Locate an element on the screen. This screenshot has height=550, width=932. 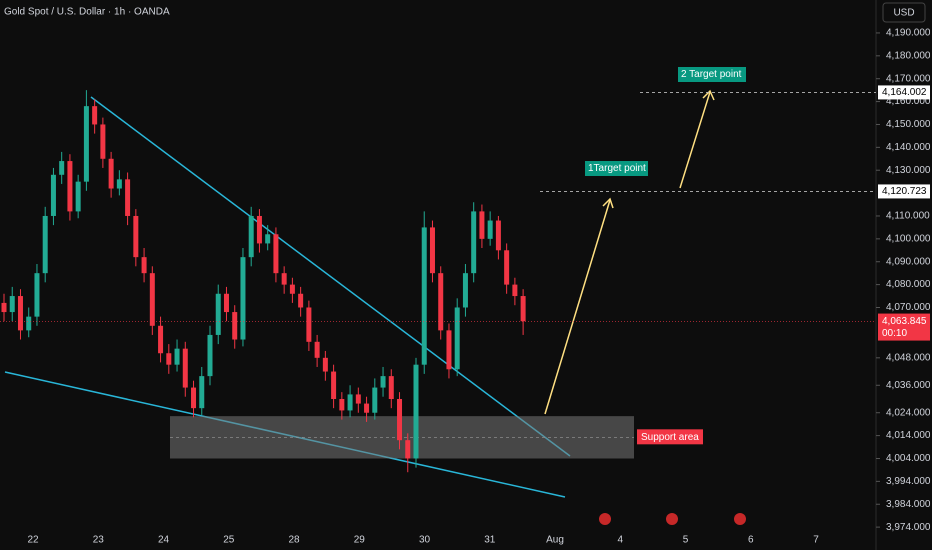
x-tick-label: 29 is located at coordinates (360, 540).